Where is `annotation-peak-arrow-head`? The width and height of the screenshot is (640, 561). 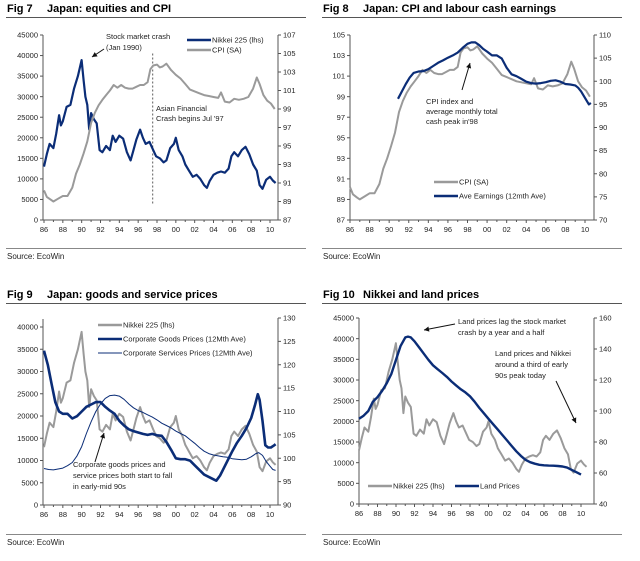
annotation-peak-arrow-head is located at coordinates (469, 66).